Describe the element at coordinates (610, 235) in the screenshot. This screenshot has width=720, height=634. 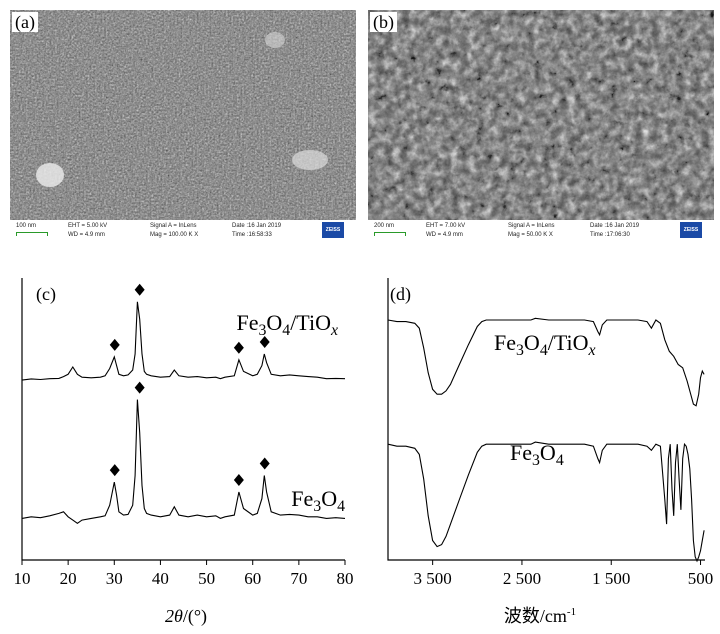
I see `time-text: Time :17:06:30` at that location.